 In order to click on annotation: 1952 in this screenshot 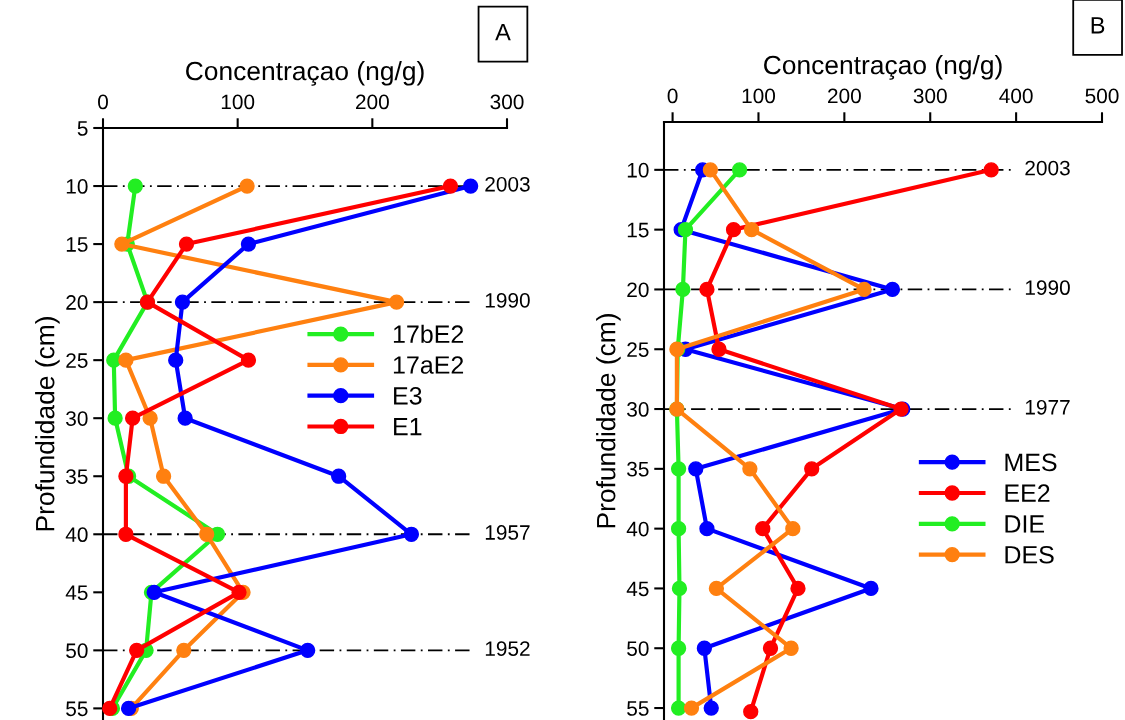, I will do `click(507, 648)`.